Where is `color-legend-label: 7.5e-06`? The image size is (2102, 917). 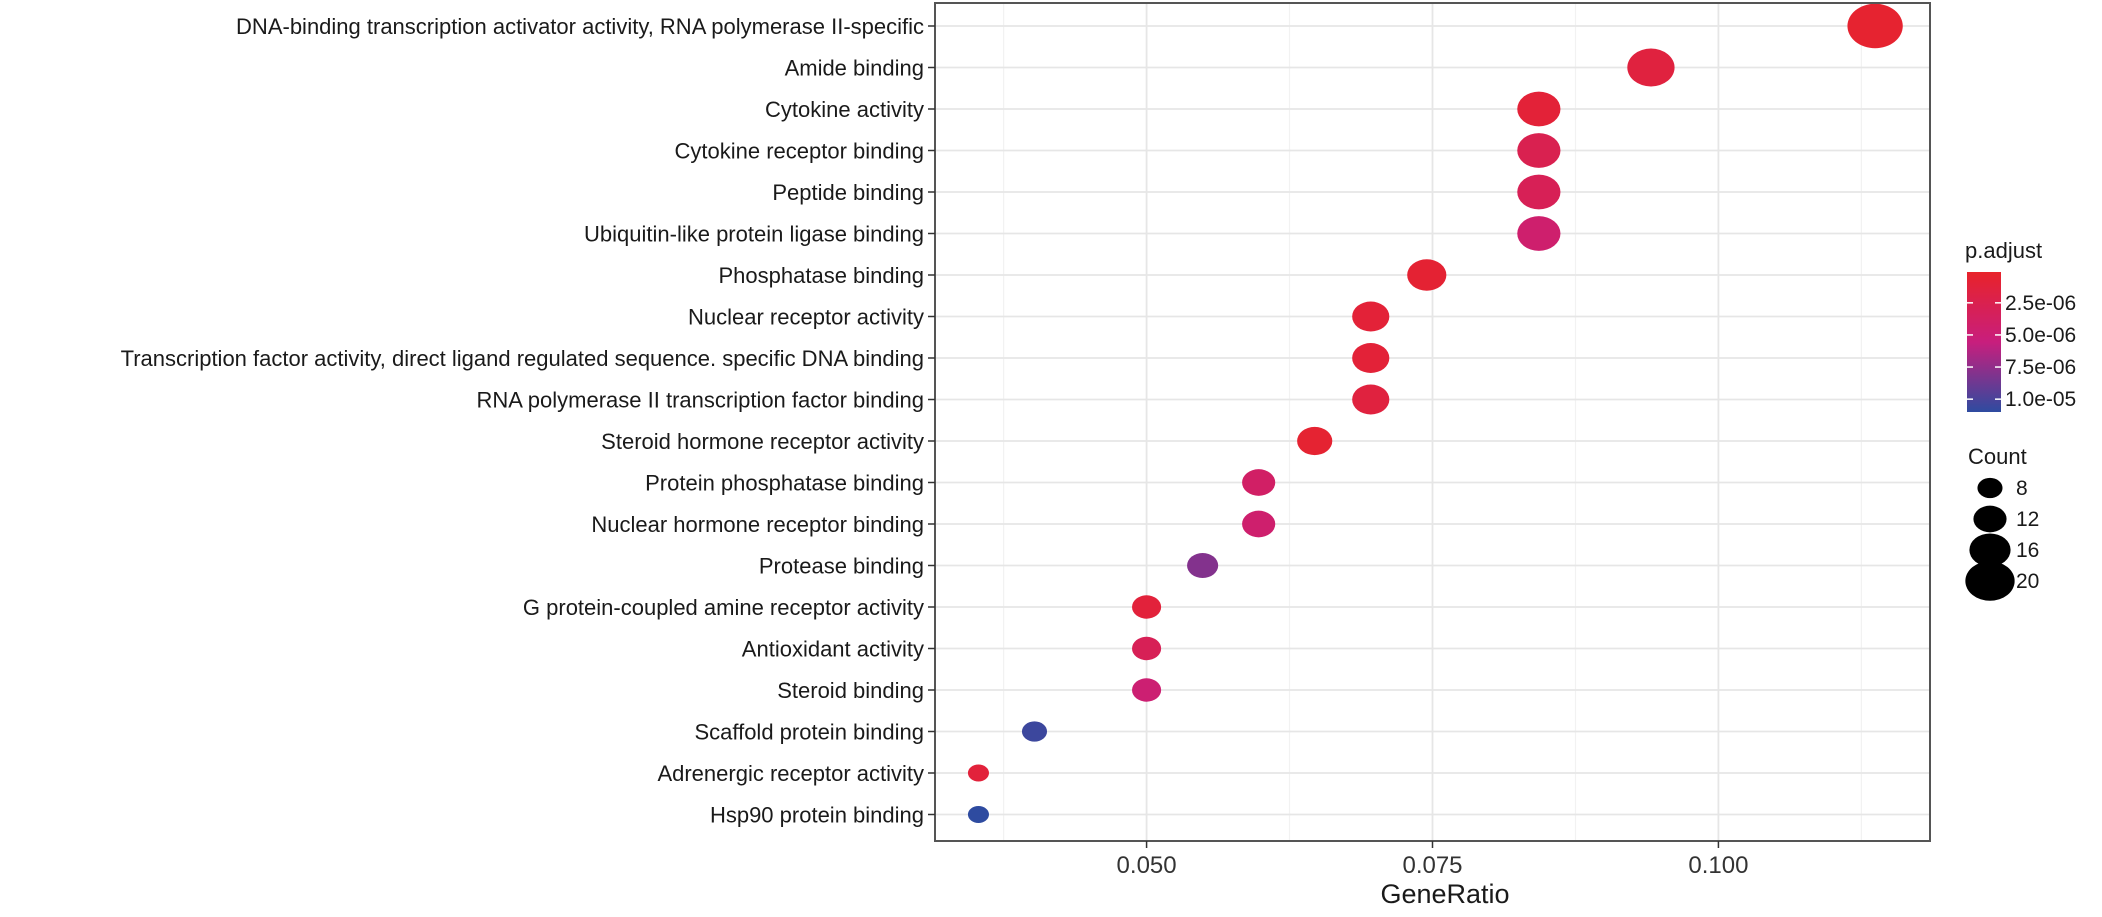 color-legend-label: 7.5e-06 is located at coordinates (2040, 367).